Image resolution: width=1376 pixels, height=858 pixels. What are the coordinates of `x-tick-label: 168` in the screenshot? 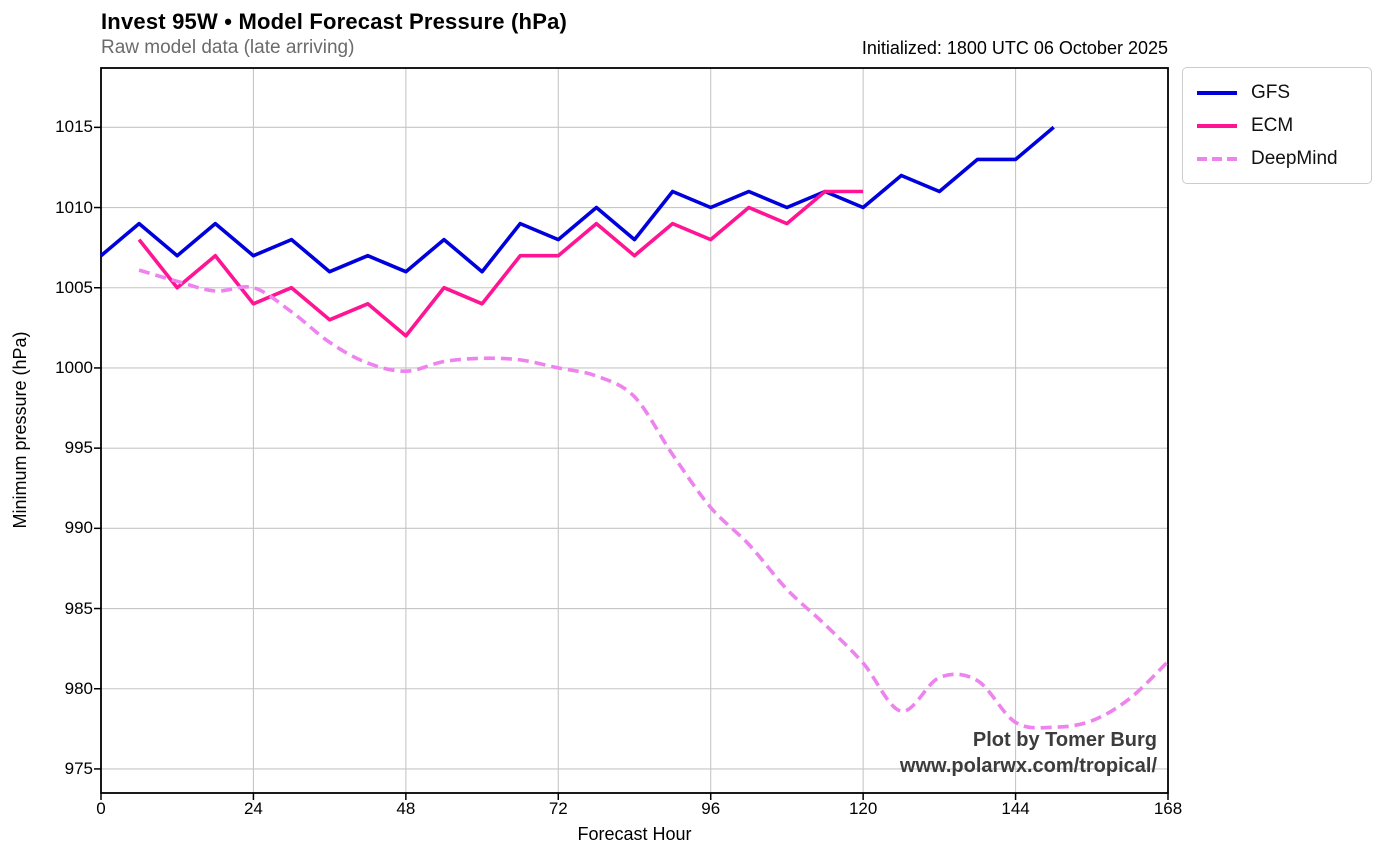 It's located at (1168, 808).